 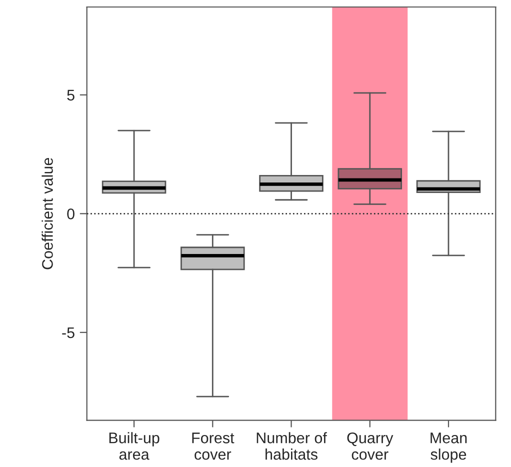 What do you see at coordinates (70, 95) in the screenshot?
I see `y-tick-label: 5` at bounding box center [70, 95].